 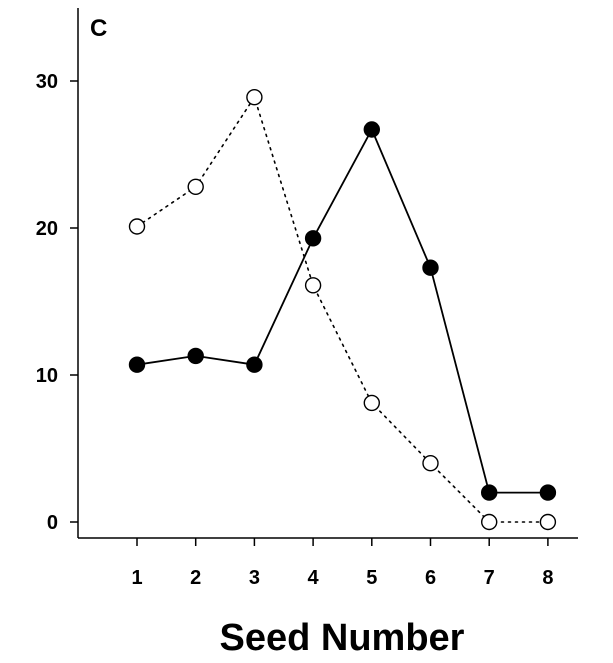 What do you see at coordinates (342, 563) in the screenshot?
I see `x-ticks: 1 2 3 4 5 6 7 8` at bounding box center [342, 563].